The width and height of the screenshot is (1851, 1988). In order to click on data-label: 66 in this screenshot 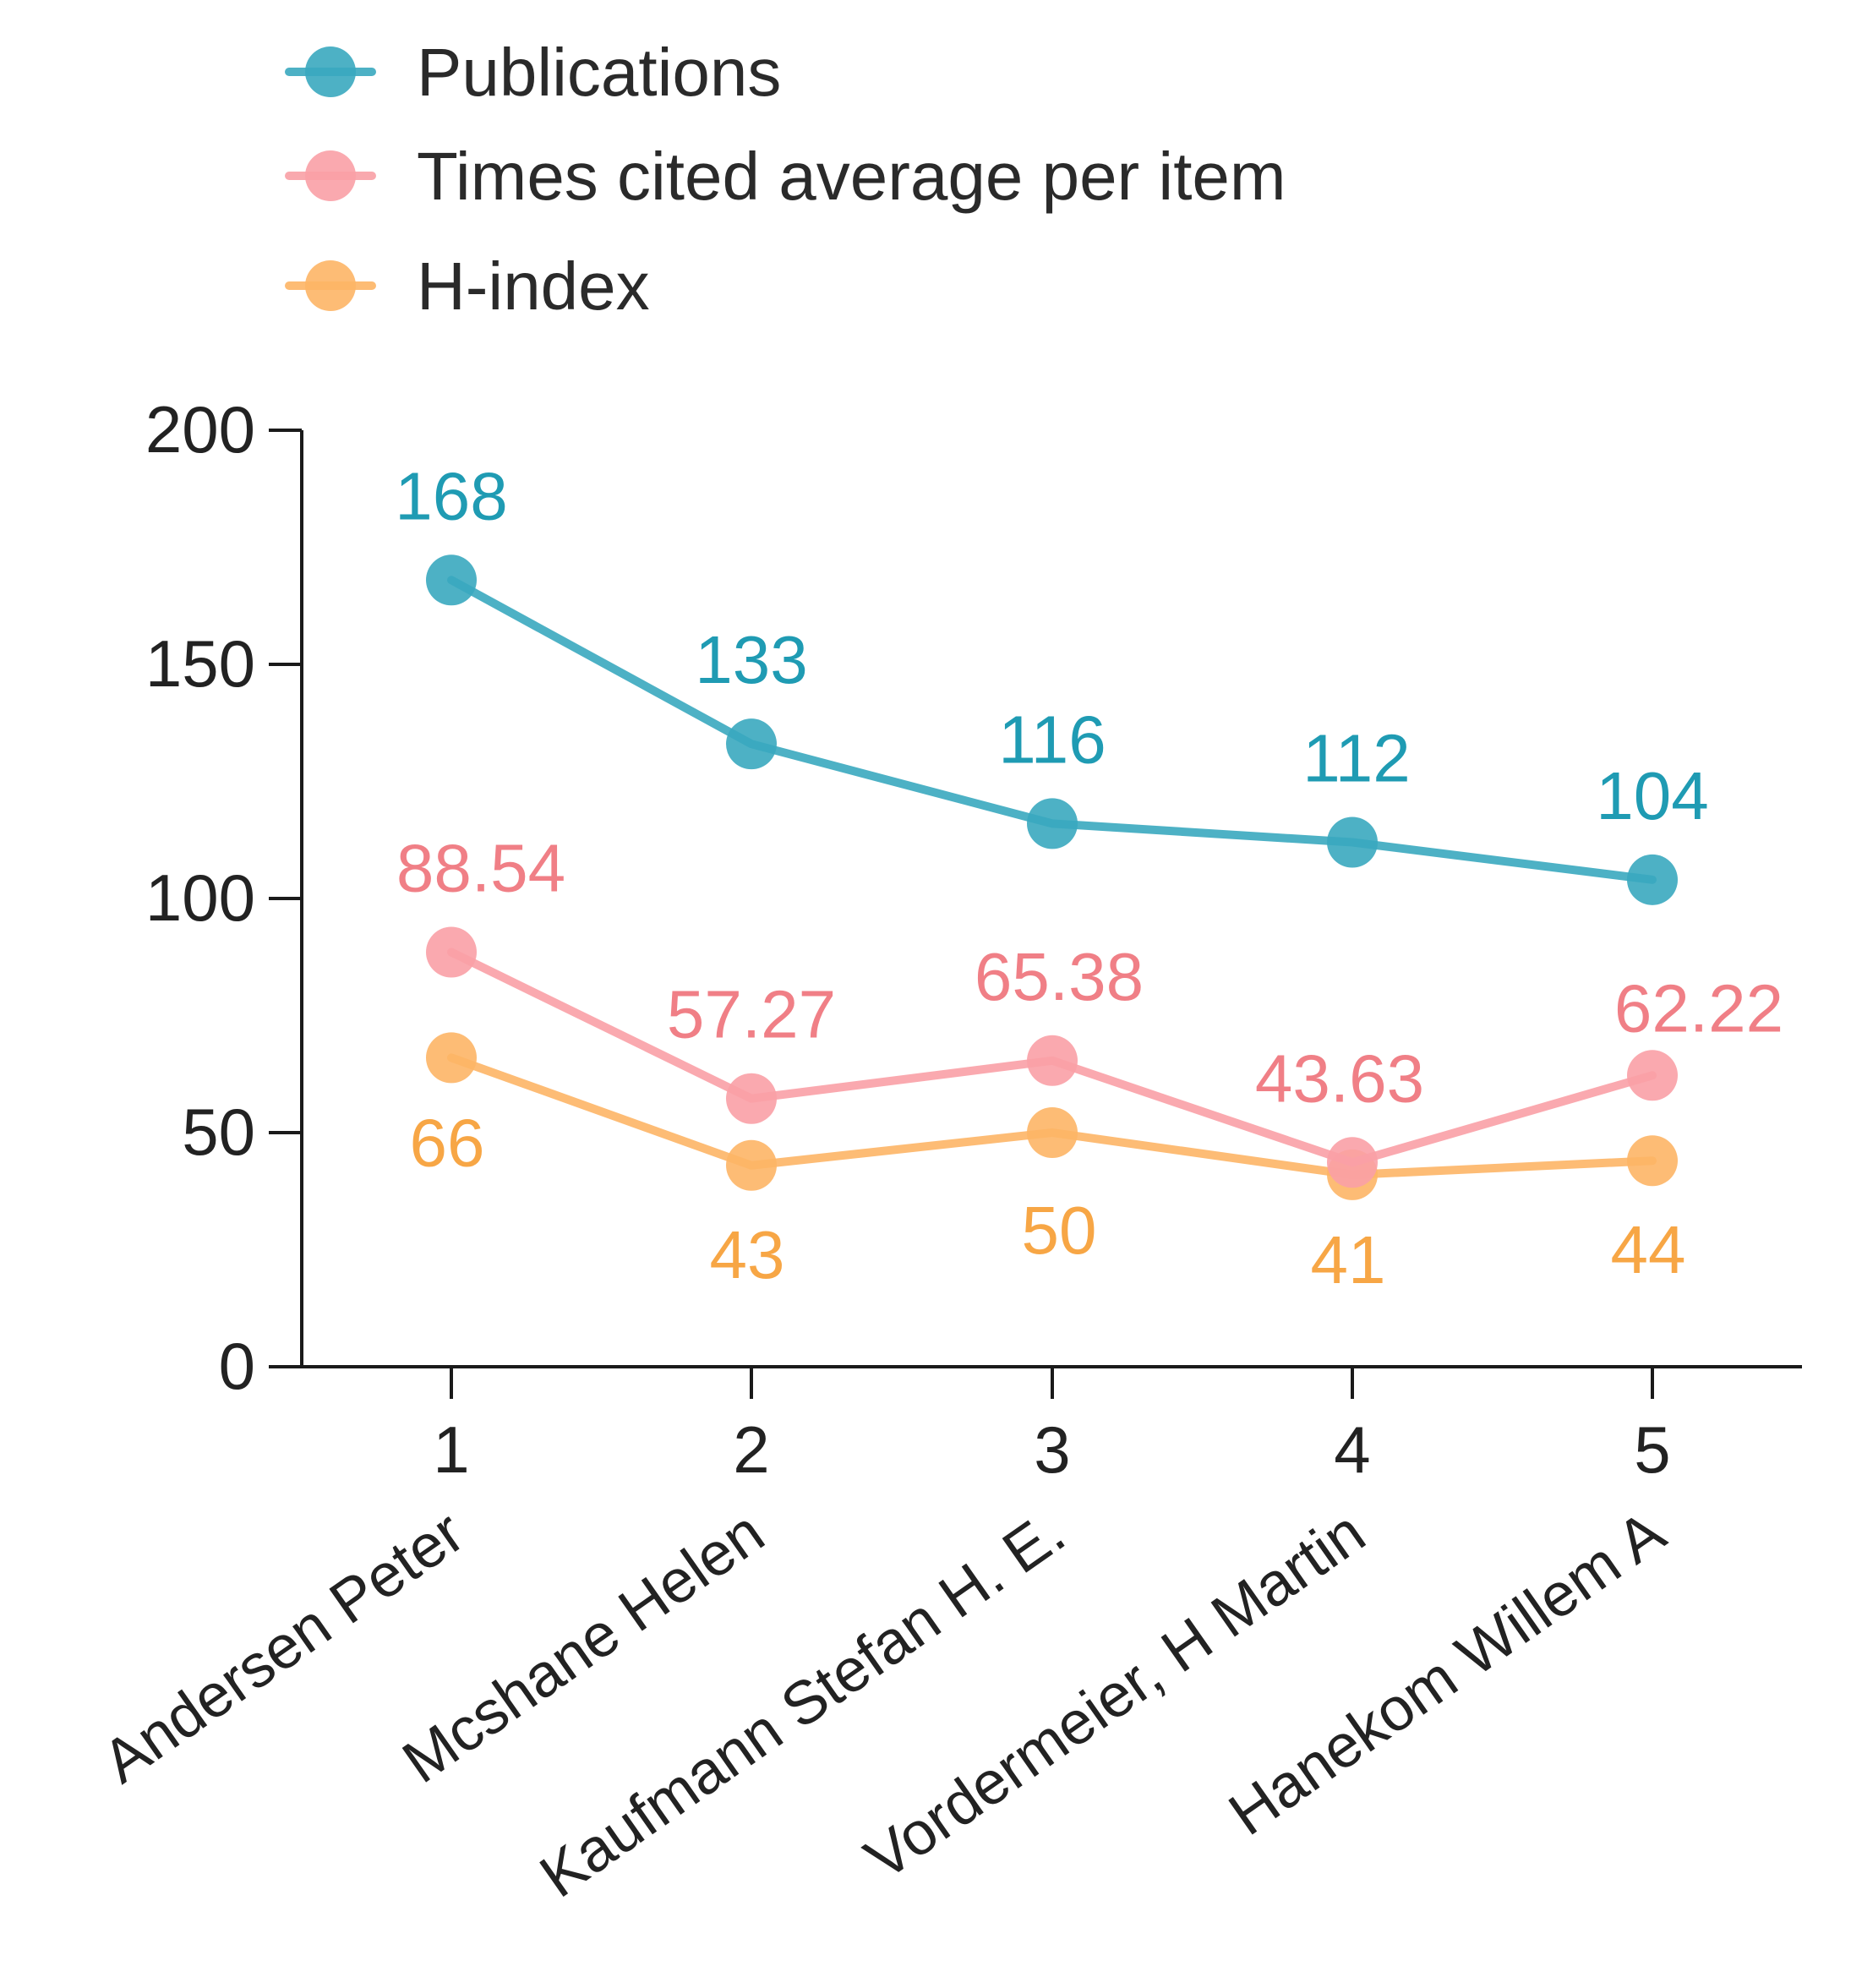, I will do `click(448, 1142)`.